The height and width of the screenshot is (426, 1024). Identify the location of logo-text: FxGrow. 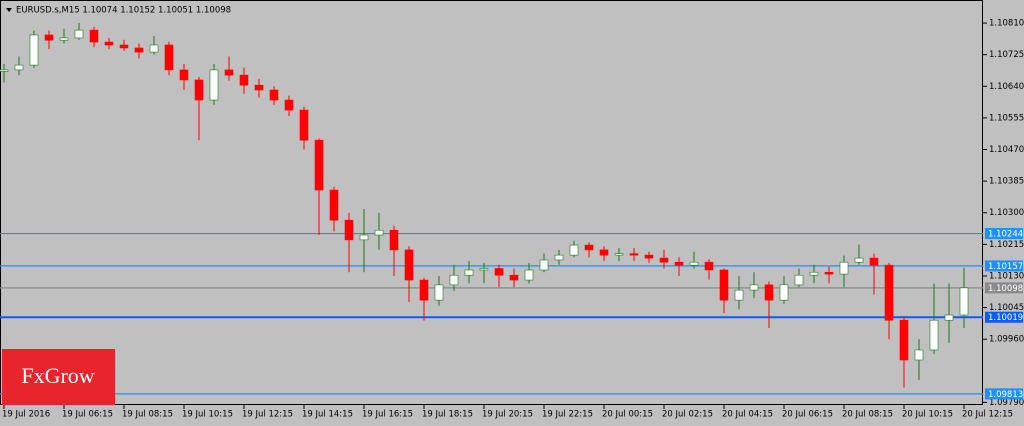
(57, 375).